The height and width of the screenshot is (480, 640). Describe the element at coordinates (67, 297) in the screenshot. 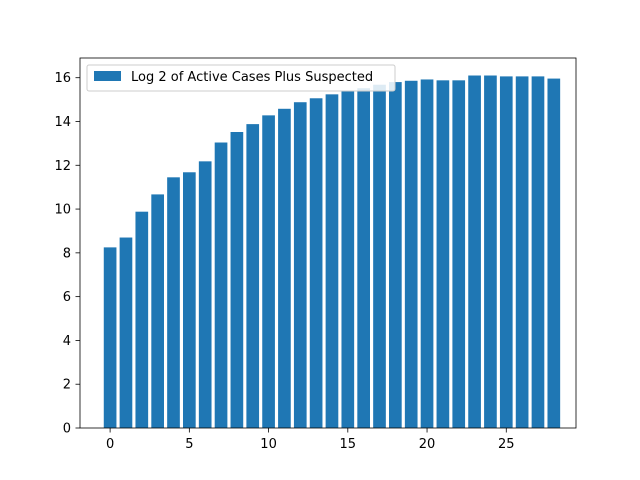

I see `y-tick-label: 6` at that location.